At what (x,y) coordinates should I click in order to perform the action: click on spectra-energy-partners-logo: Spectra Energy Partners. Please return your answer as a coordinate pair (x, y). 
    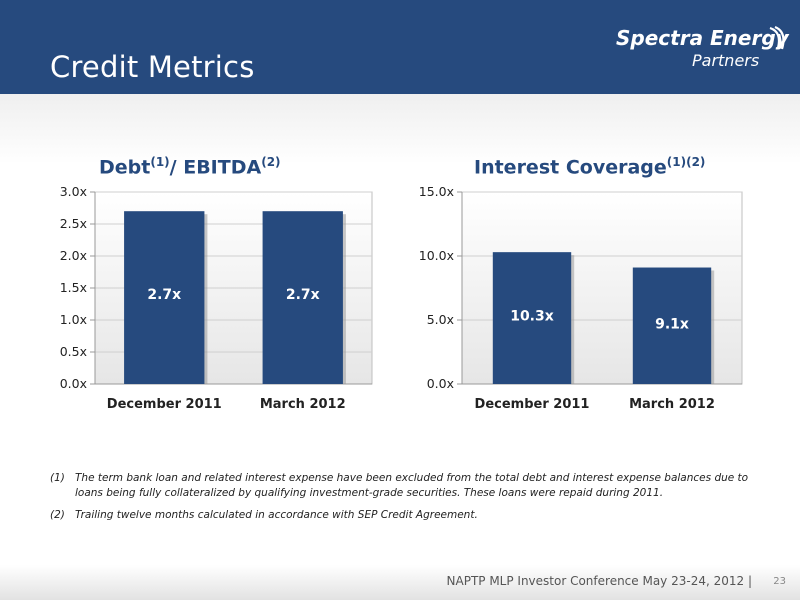
    Looking at the image, I should click on (702, 51).